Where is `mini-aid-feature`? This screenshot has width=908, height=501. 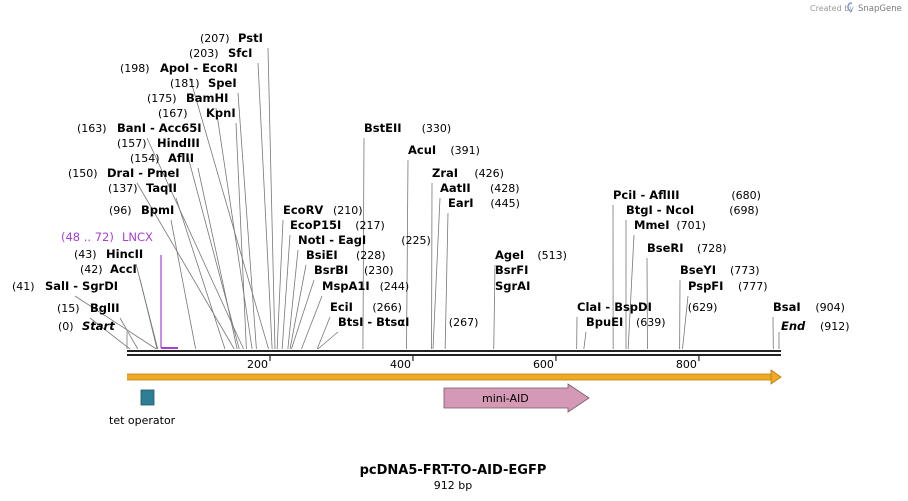
mini-aid-feature is located at coordinates (516, 398).